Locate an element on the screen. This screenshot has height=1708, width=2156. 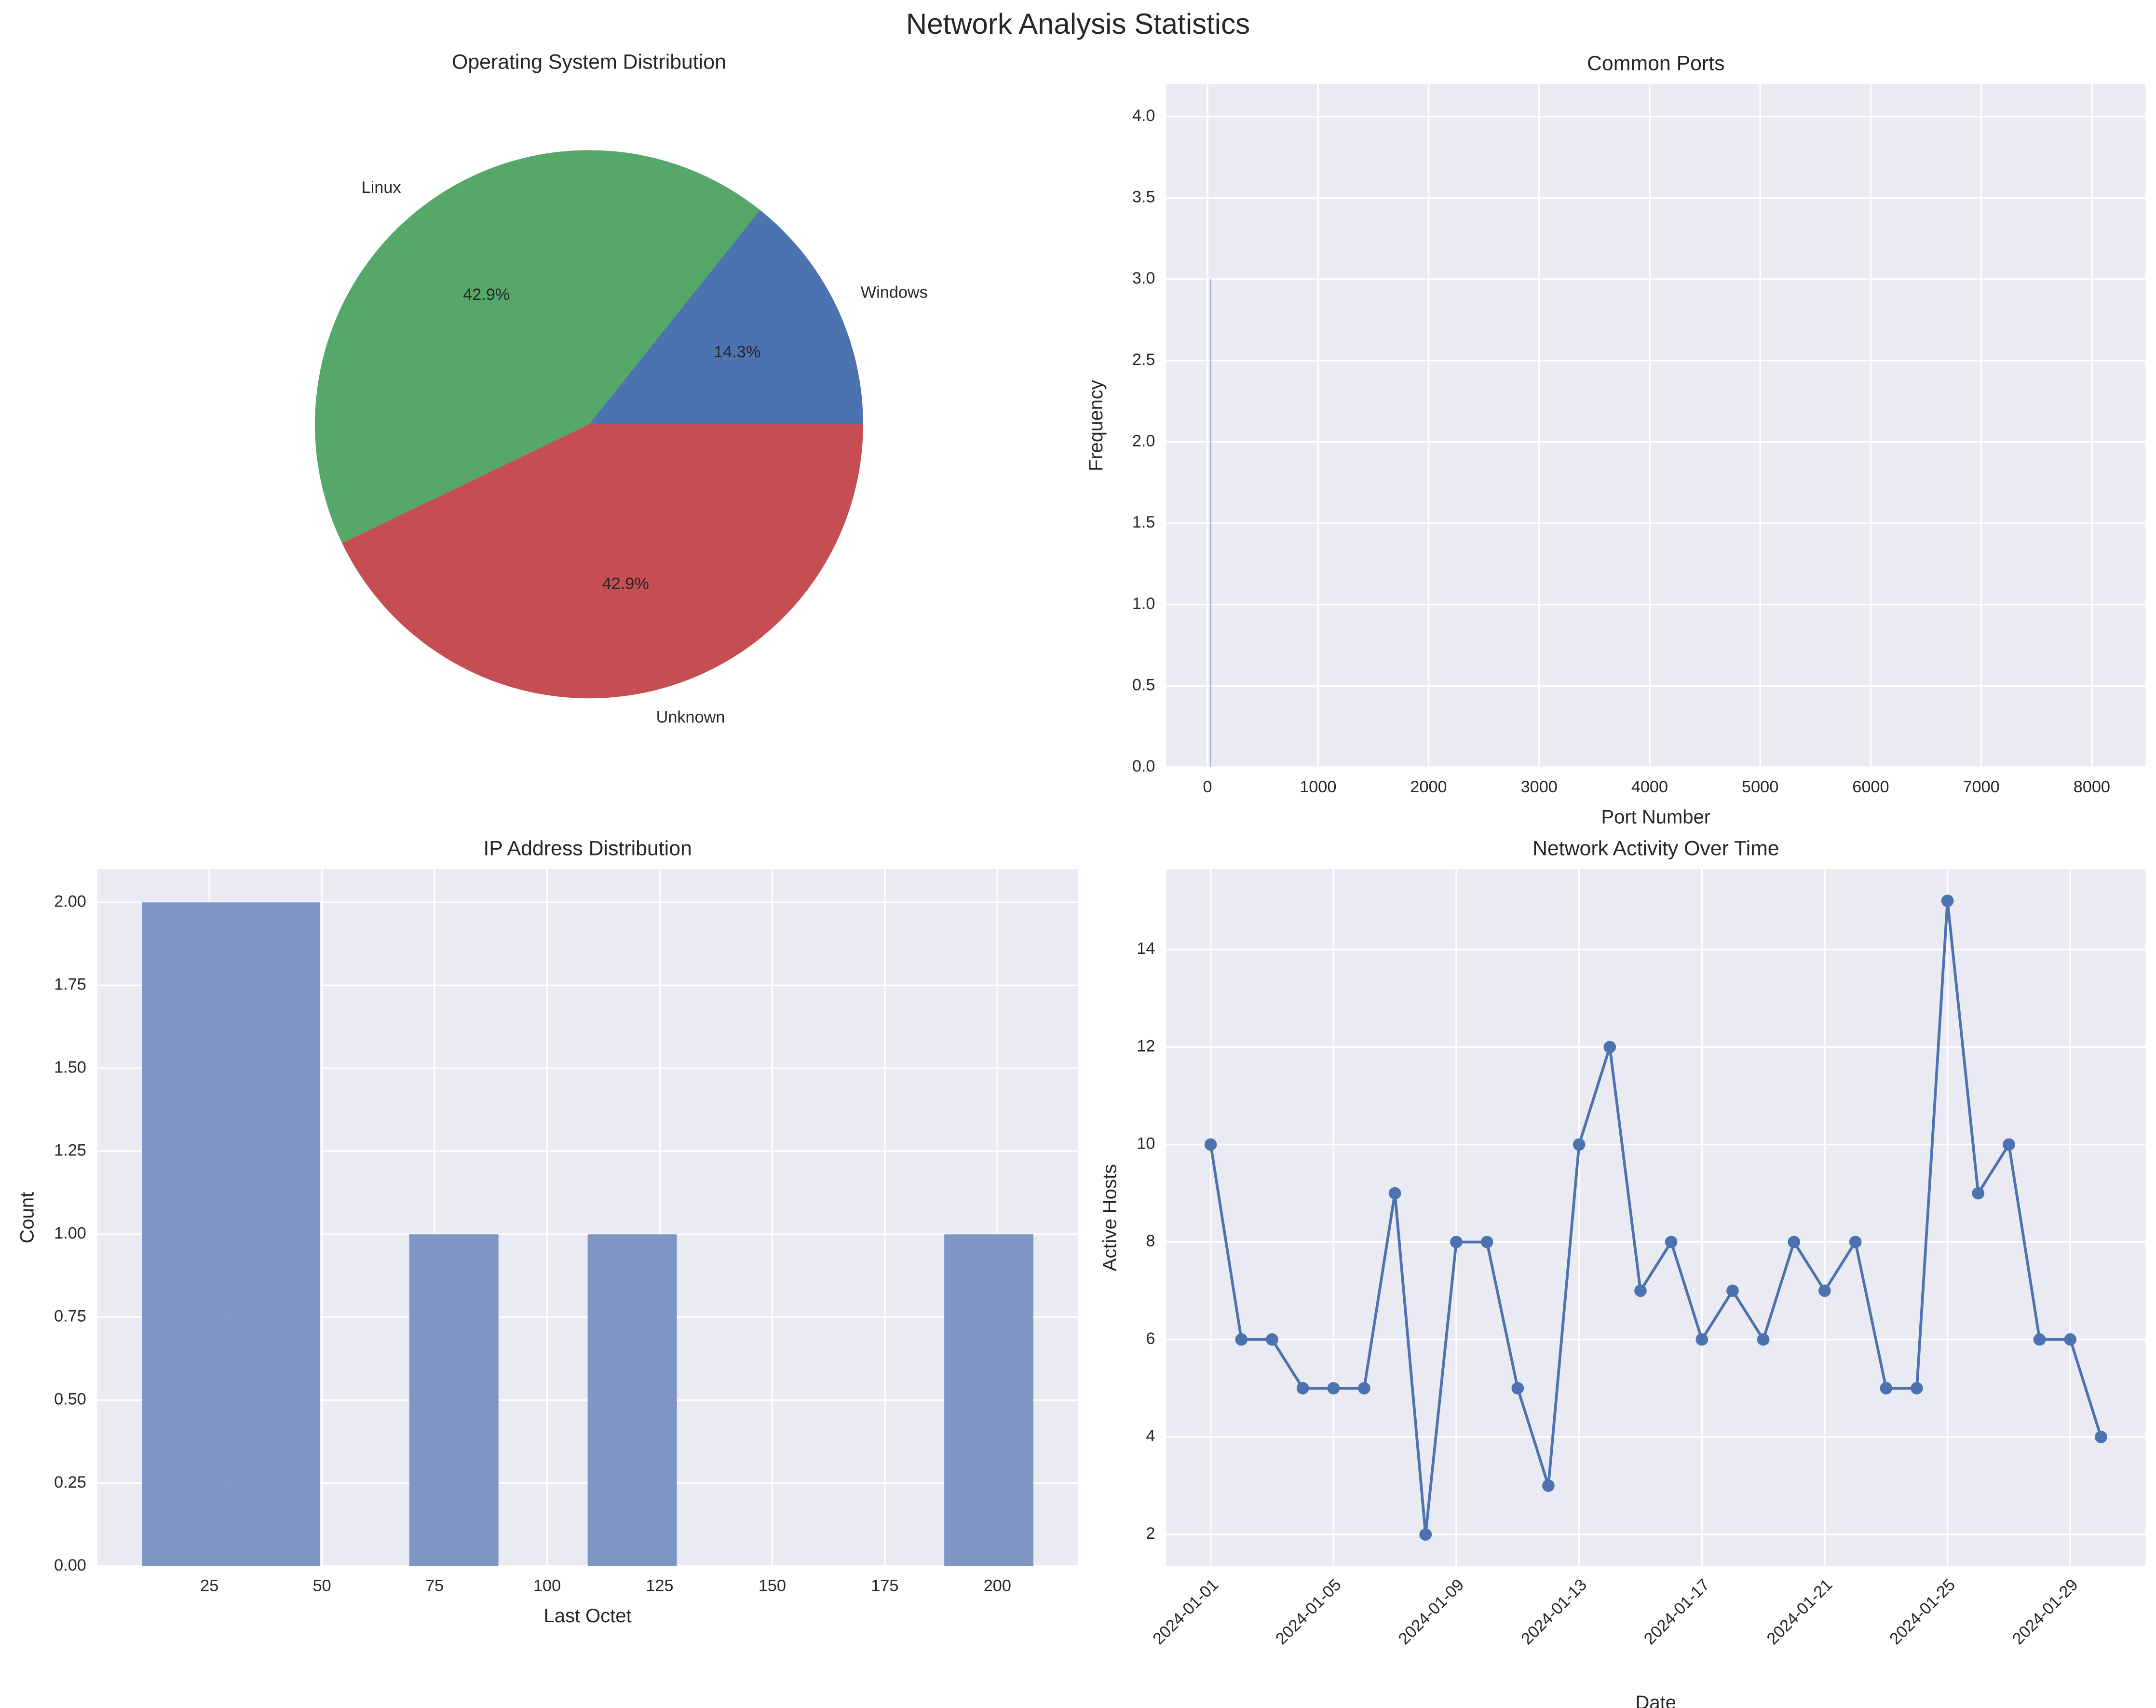
y-tick-label: 6 is located at coordinates (1150, 1338).